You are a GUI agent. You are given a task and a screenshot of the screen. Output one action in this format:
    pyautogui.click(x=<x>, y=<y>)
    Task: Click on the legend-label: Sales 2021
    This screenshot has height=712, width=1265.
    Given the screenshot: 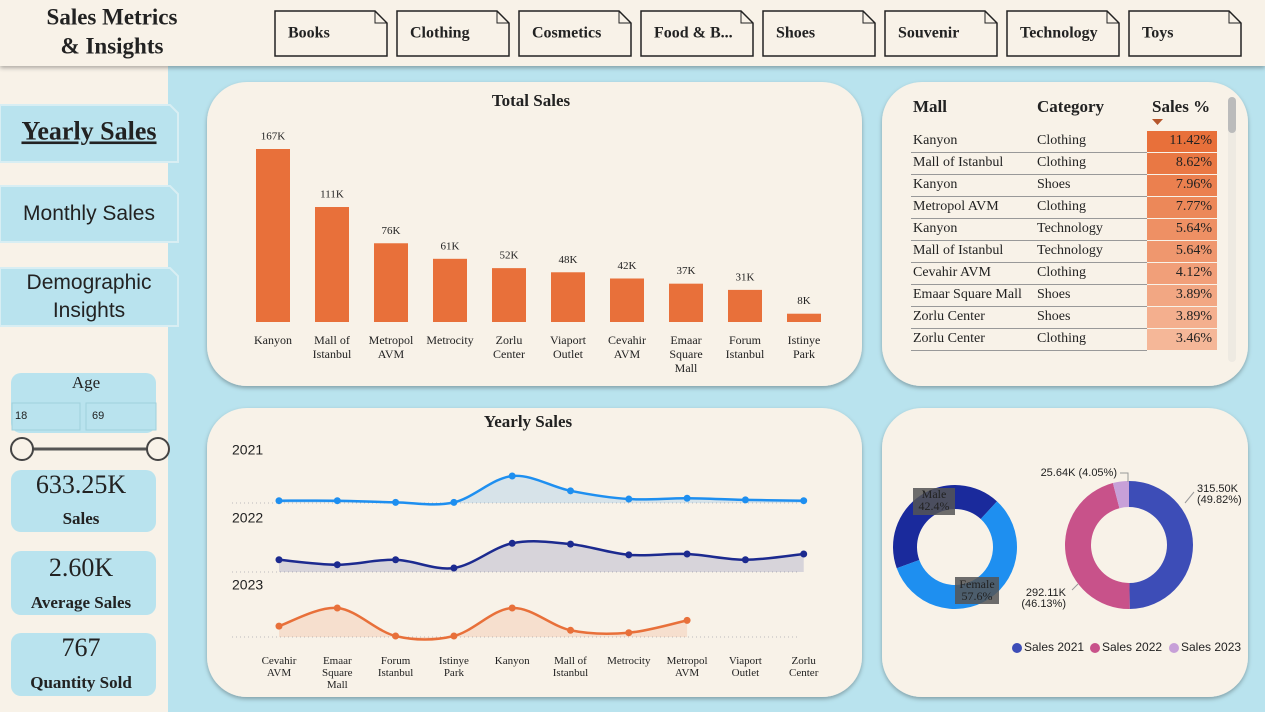 What is the action you would take?
    pyautogui.click(x=1054, y=647)
    